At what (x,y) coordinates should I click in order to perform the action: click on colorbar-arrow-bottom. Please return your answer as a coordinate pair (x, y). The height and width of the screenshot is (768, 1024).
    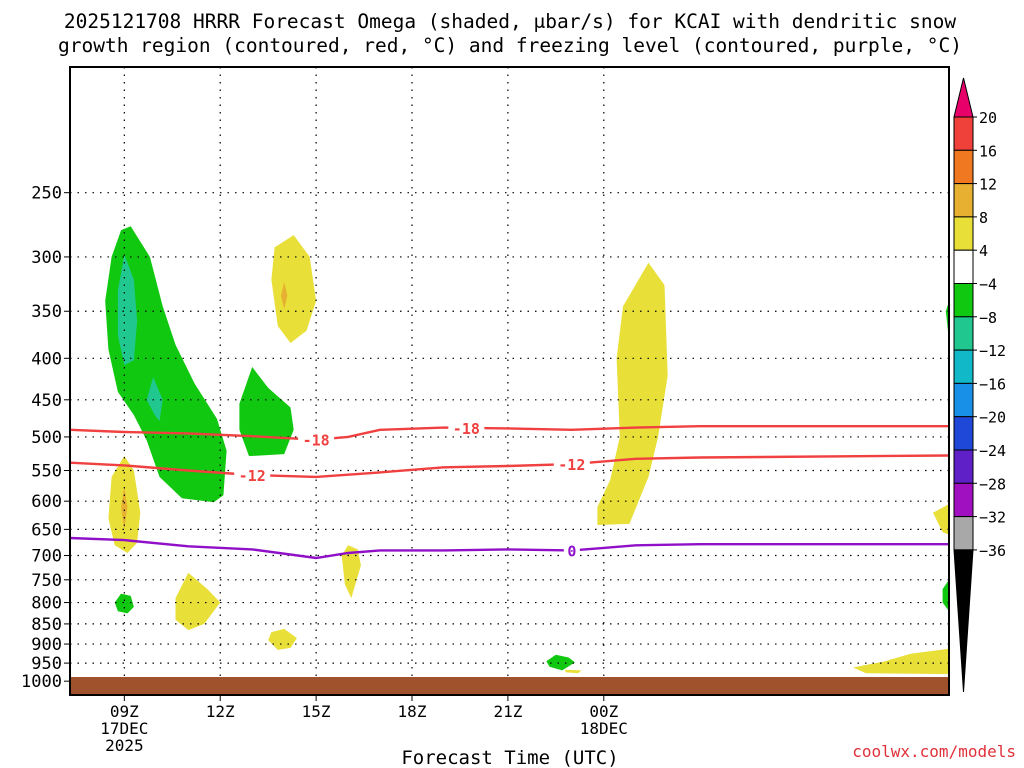
    Looking at the image, I should click on (963, 621).